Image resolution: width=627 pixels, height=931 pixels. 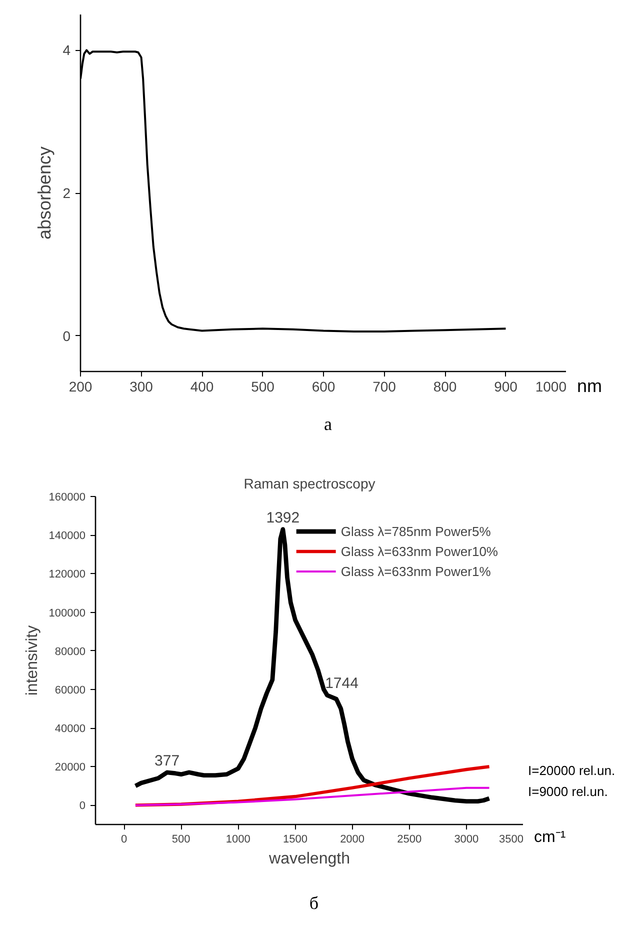 What do you see at coordinates (80, 386) in the screenshot?
I see `x-tick-label: 200` at bounding box center [80, 386].